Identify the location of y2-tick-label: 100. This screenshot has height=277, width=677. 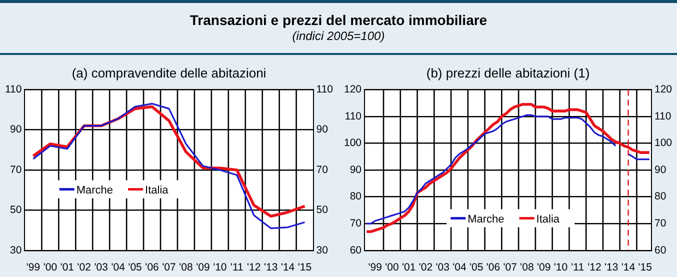
(663, 143).